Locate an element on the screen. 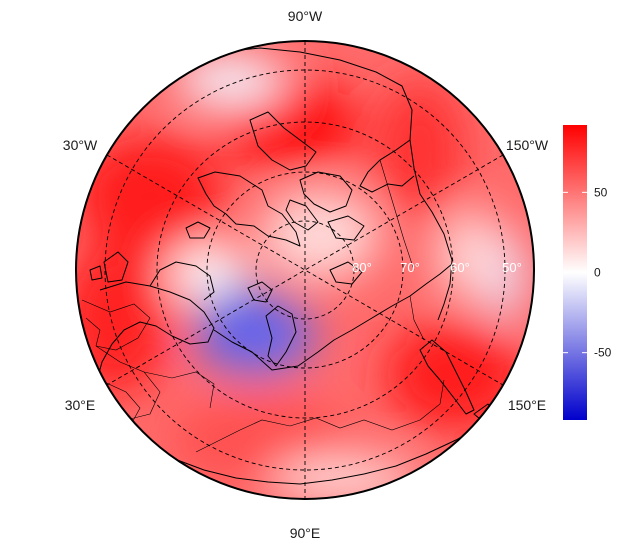 The height and width of the screenshot is (552, 625). lon-label-lower-left: 30°E is located at coordinates (80, 405).